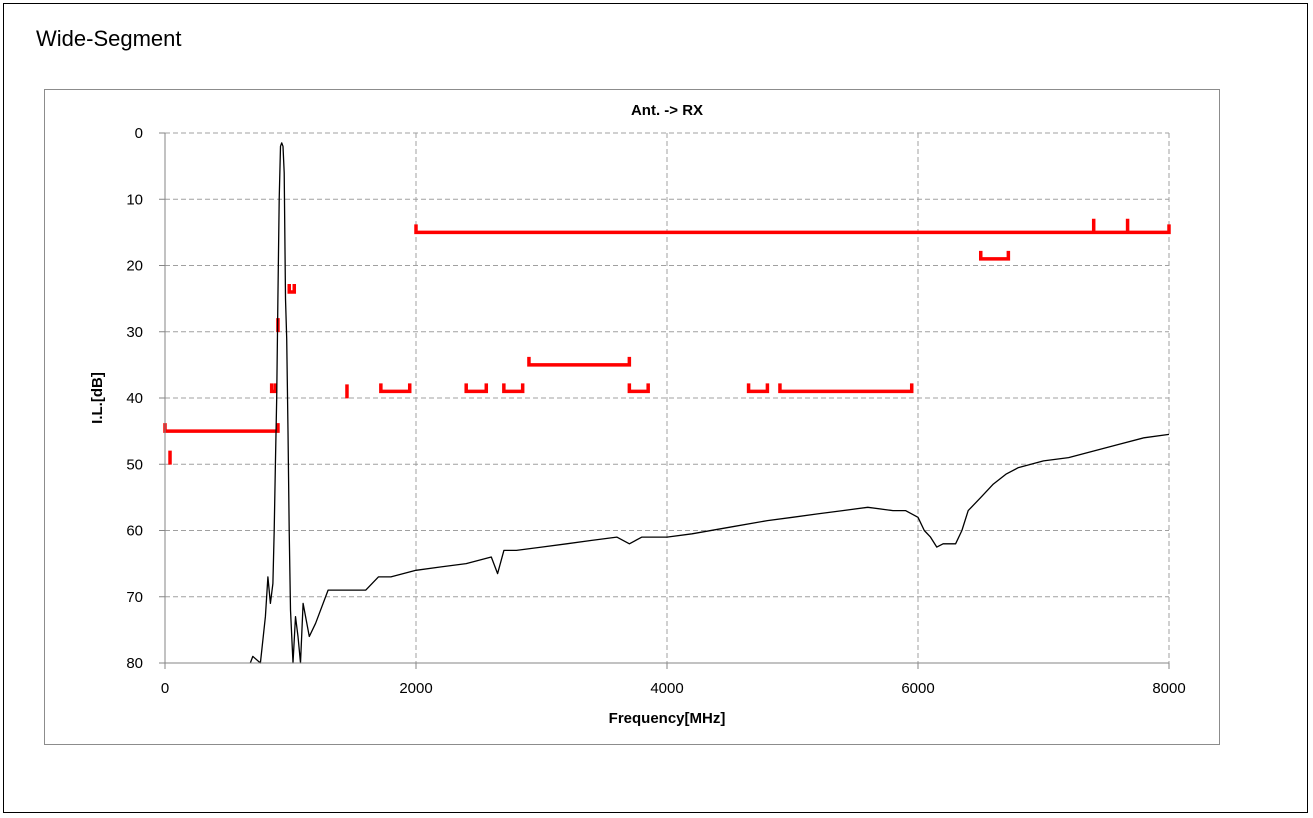  Describe the element at coordinates (109, 38) in the screenshot. I see `page-heading: Wide-Segment` at that location.